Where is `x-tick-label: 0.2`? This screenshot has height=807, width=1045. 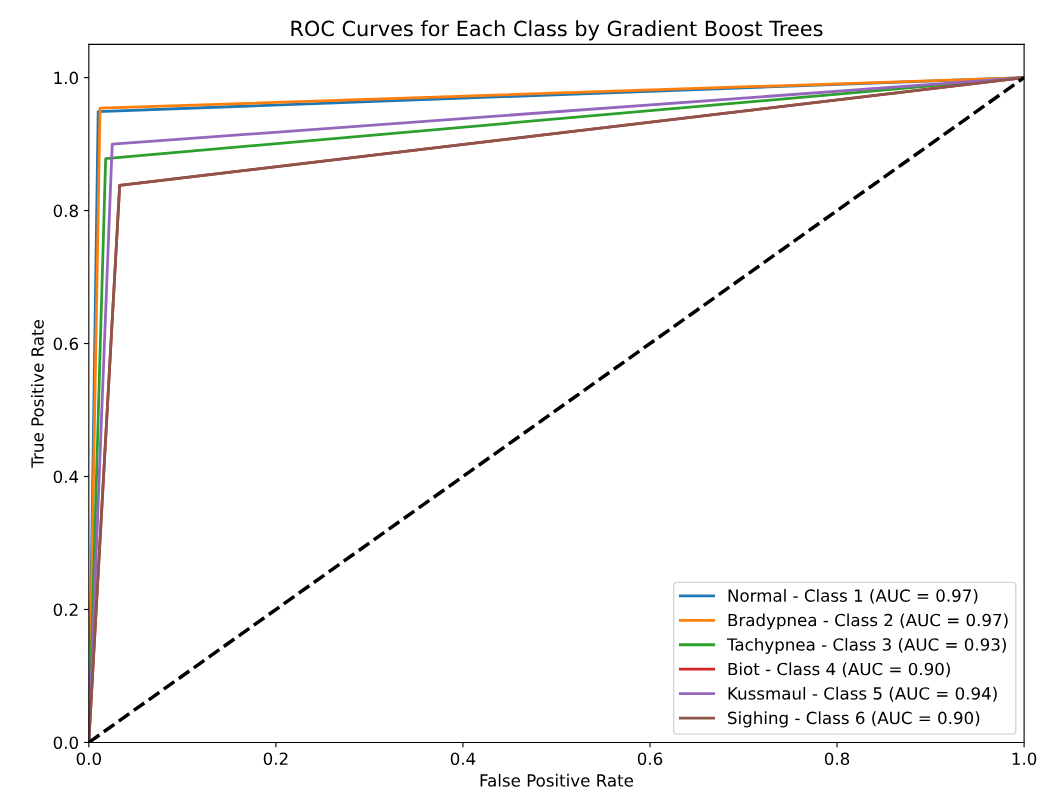
x-tick-label: 0.2 is located at coordinates (275, 759).